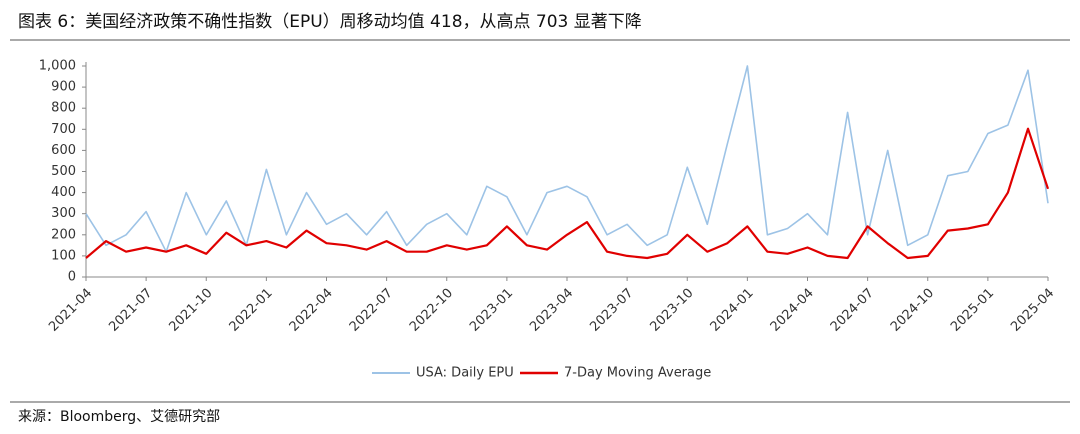 This screenshot has width=1080, height=434. Describe the element at coordinates (672, 310) in the screenshot. I see `x-tick-label: 2023-10` at that location.